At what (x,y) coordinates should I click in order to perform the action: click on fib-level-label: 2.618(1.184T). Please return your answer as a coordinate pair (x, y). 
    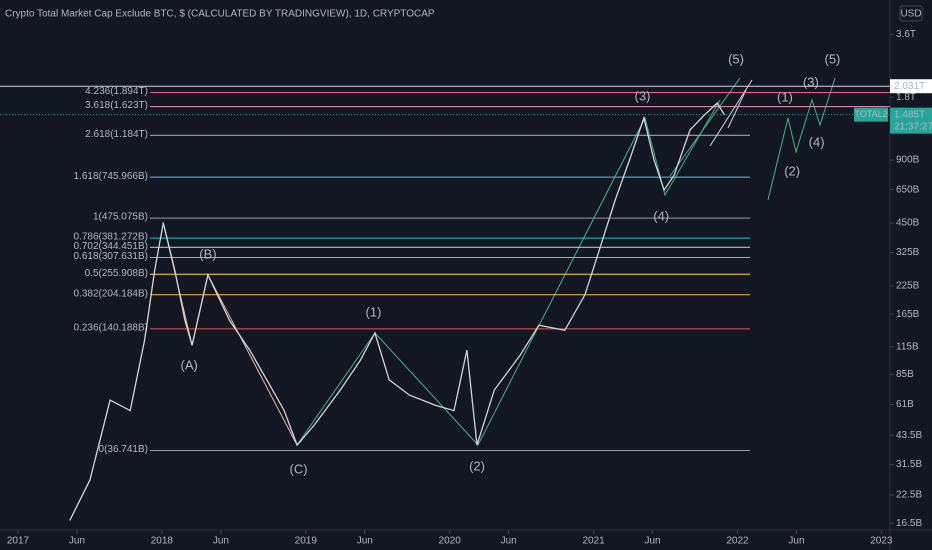
    Looking at the image, I should click on (116, 134).